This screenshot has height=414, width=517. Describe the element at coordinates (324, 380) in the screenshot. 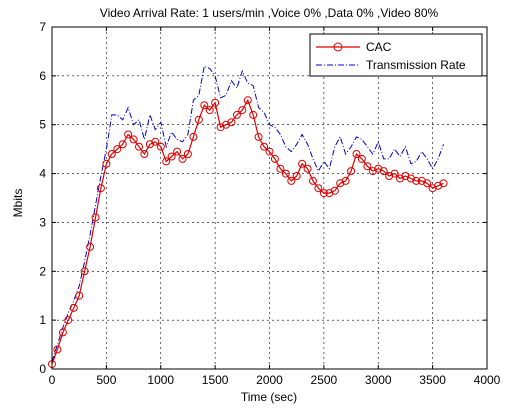

I see `x-tick-label: 2500` at that location.